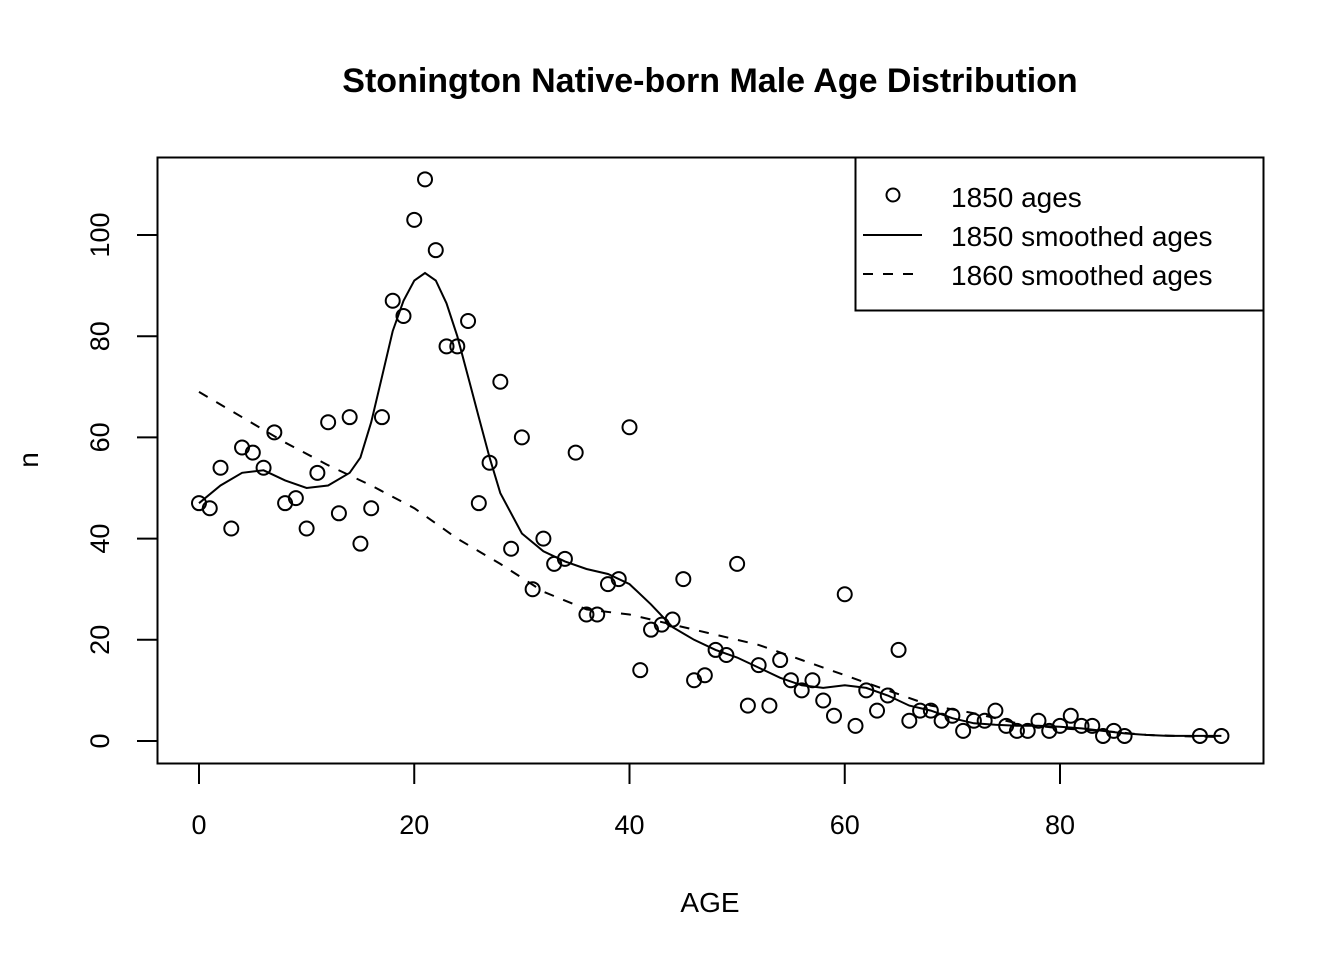 The height and width of the screenshot is (960, 1344). I want to click on x-axis-label: AGE, so click(709, 902).